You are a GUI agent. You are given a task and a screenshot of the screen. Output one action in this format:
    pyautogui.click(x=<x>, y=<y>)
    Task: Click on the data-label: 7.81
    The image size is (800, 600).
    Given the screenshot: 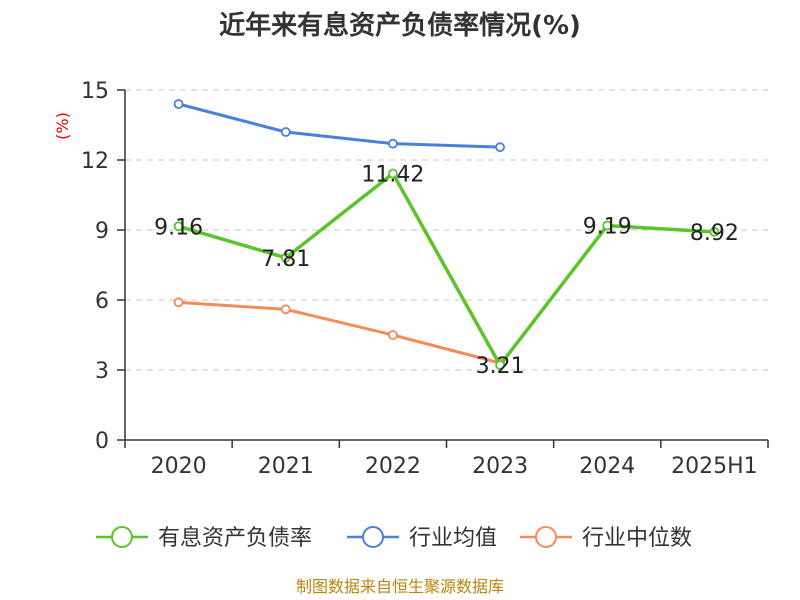 What is the action you would take?
    pyautogui.click(x=285, y=259)
    